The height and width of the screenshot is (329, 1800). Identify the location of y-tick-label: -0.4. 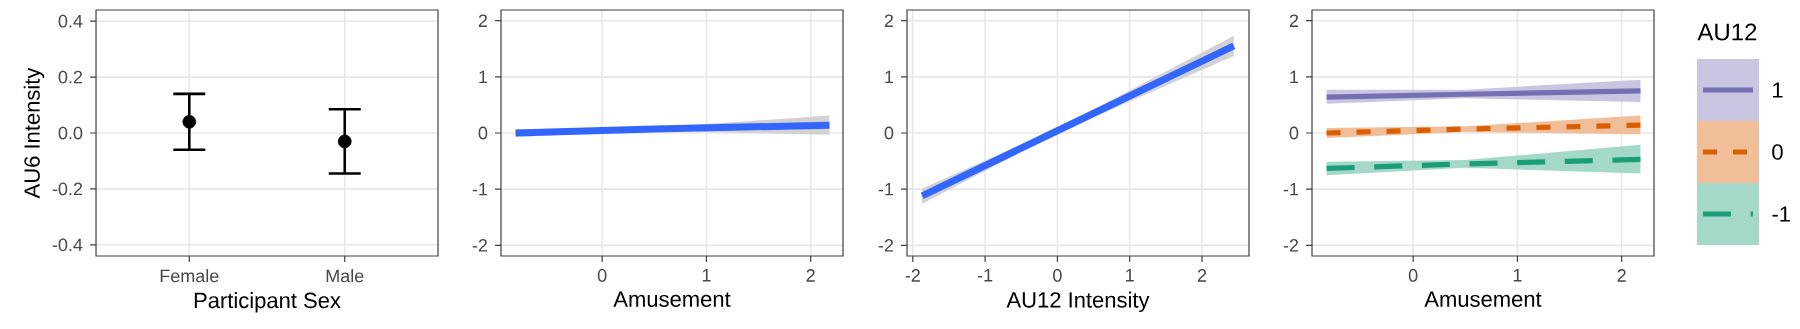
(67, 245).